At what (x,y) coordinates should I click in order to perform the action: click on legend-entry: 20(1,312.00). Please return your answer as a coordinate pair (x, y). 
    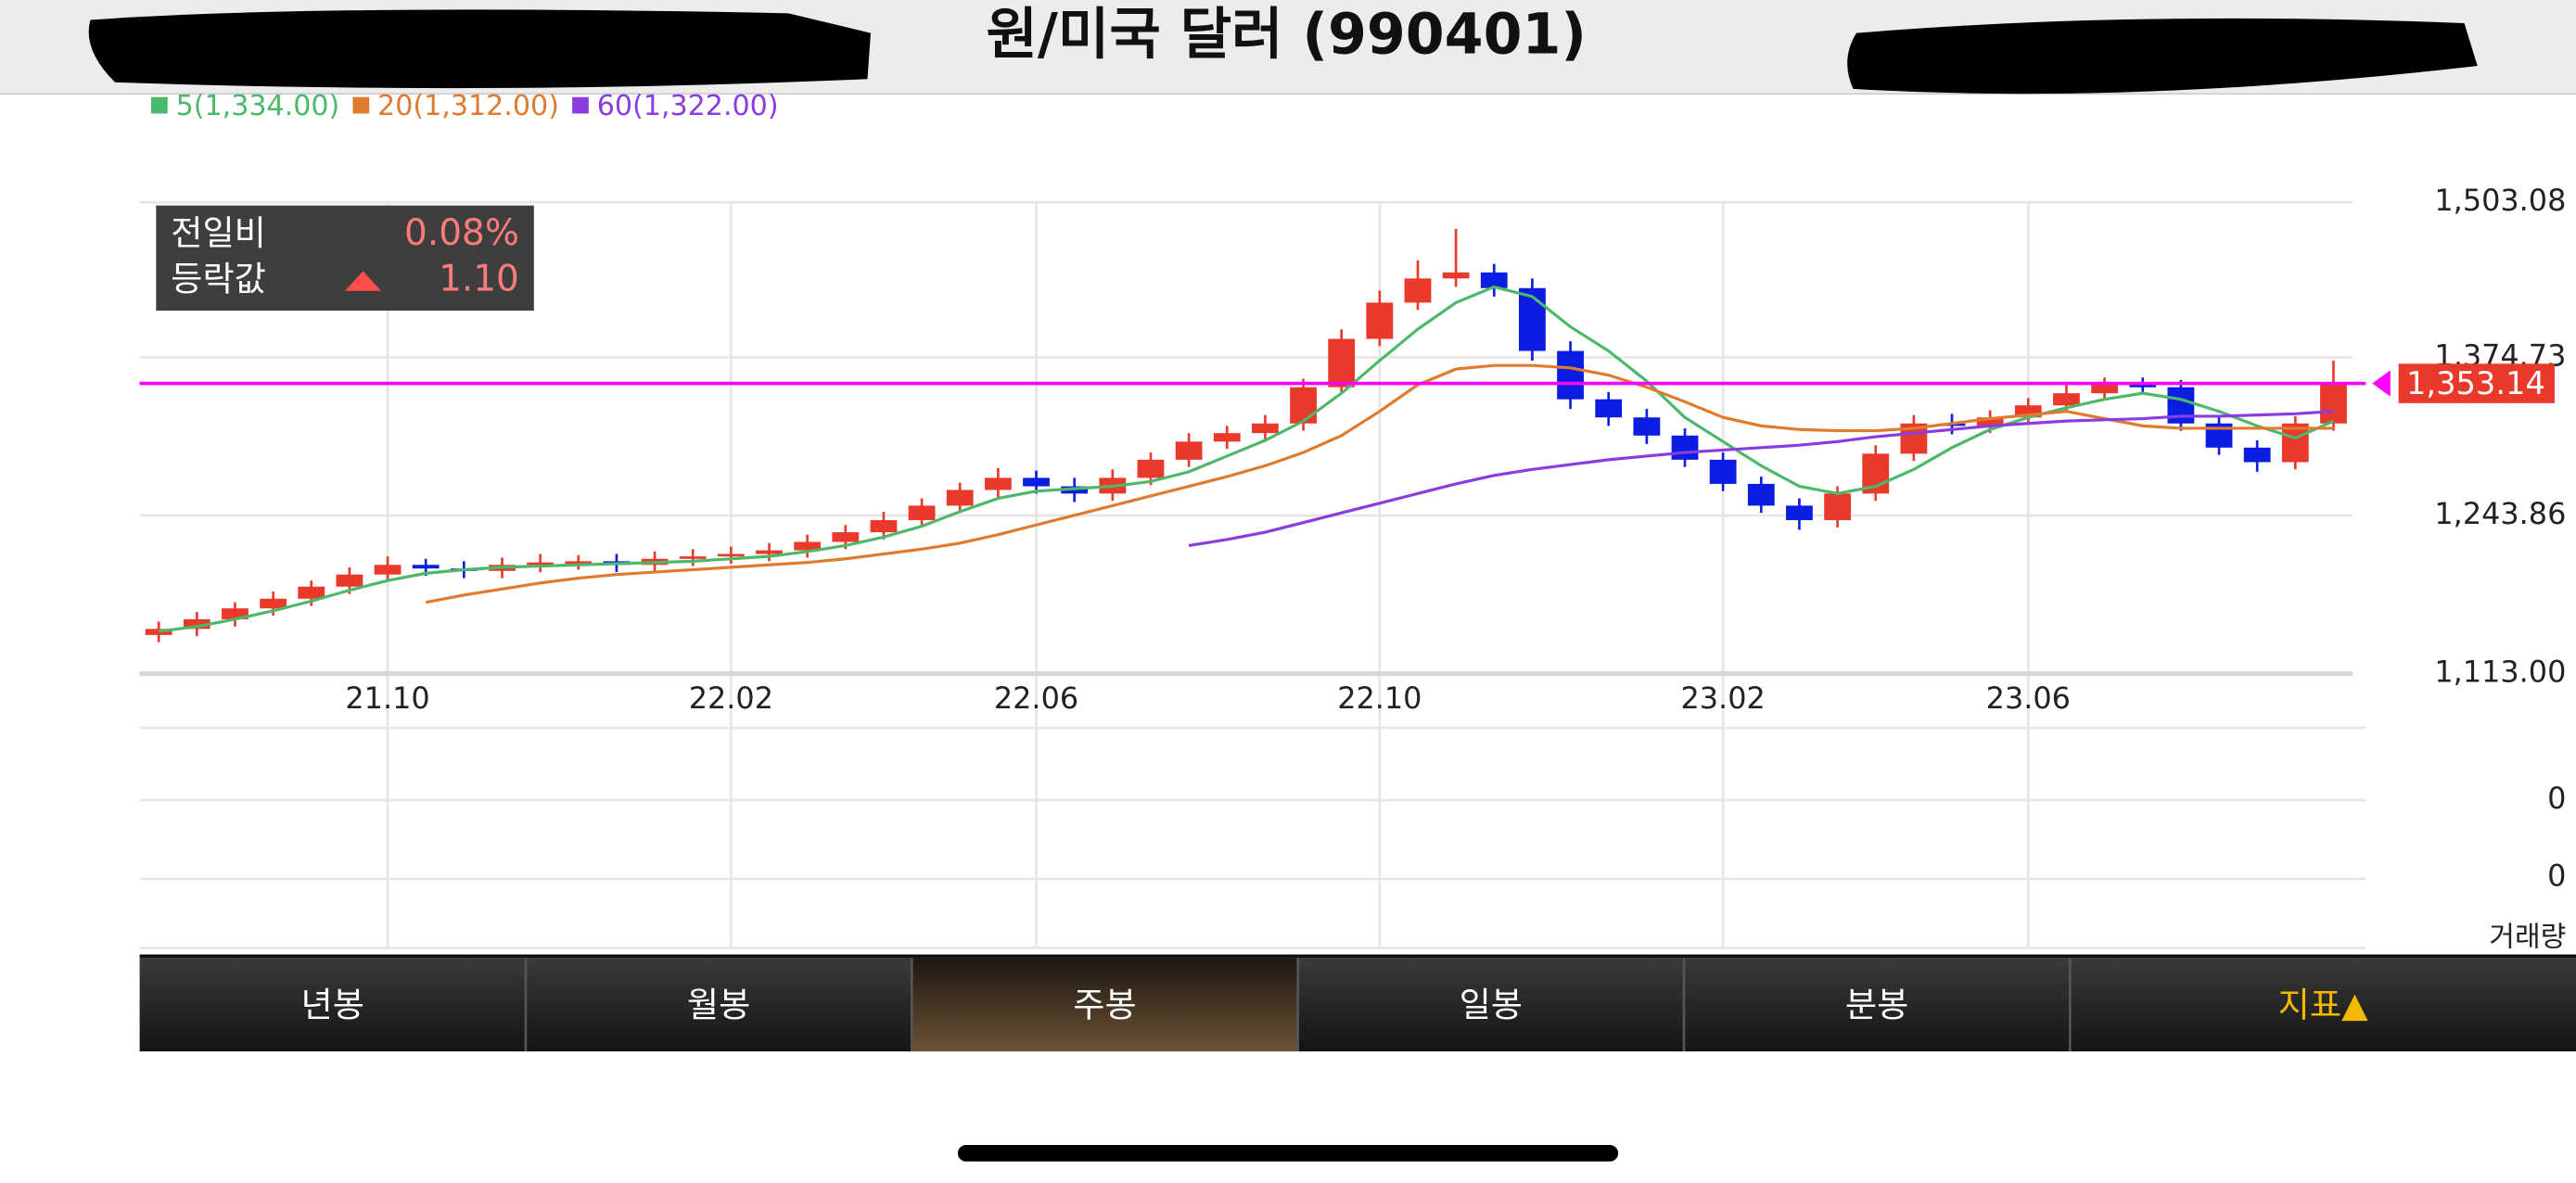
    Looking at the image, I should click on (468, 106).